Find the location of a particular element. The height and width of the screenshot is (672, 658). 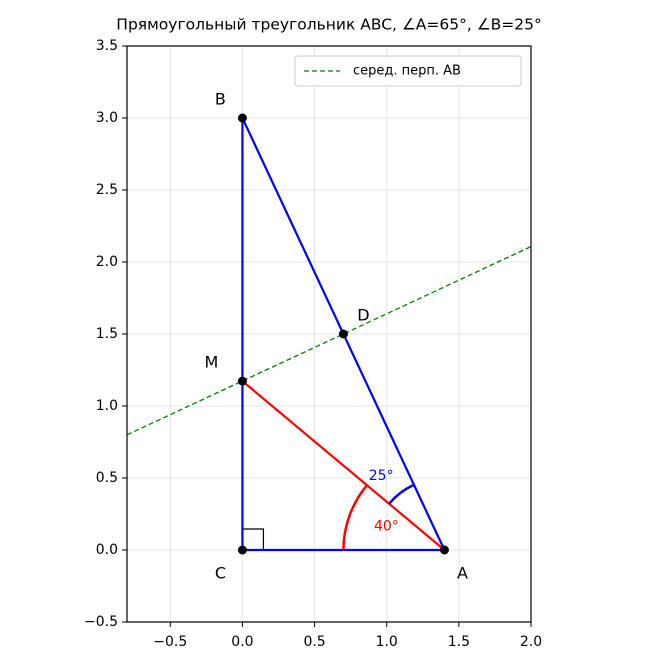

point-label: A is located at coordinates (462, 573).